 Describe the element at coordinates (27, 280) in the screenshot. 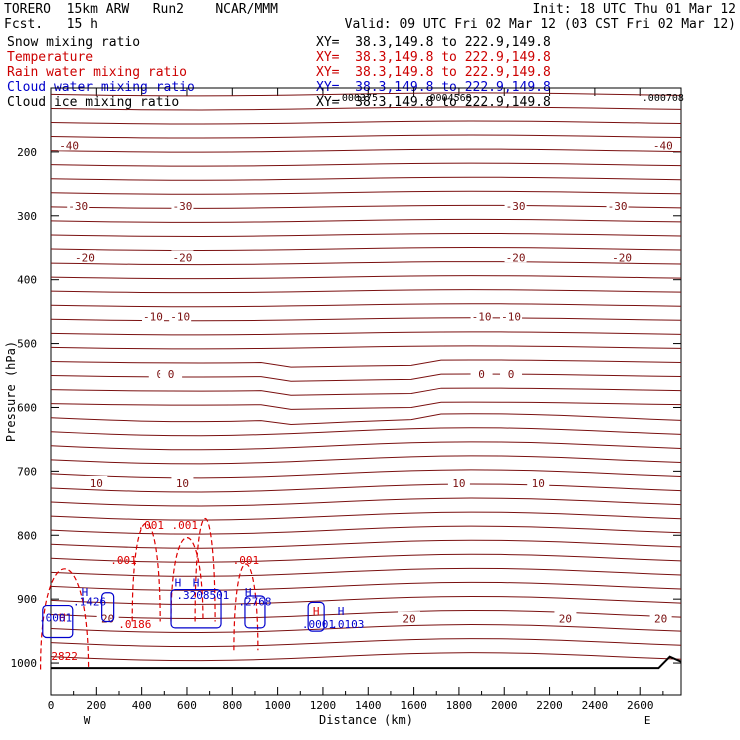

I see `y-tick-label: 400` at that location.